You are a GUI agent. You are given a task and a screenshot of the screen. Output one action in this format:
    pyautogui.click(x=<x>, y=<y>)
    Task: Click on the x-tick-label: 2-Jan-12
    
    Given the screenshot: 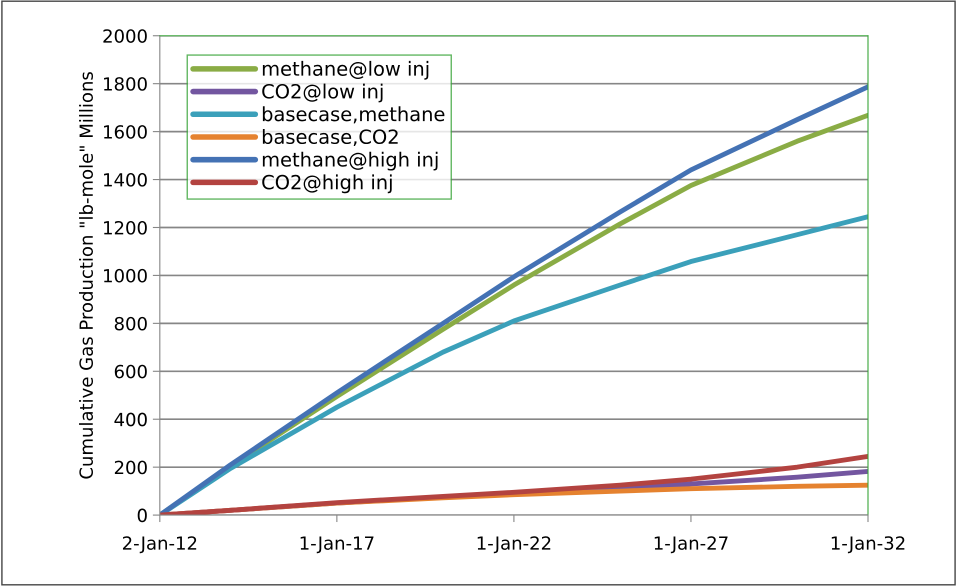 What is the action you would take?
    pyautogui.click(x=159, y=545)
    